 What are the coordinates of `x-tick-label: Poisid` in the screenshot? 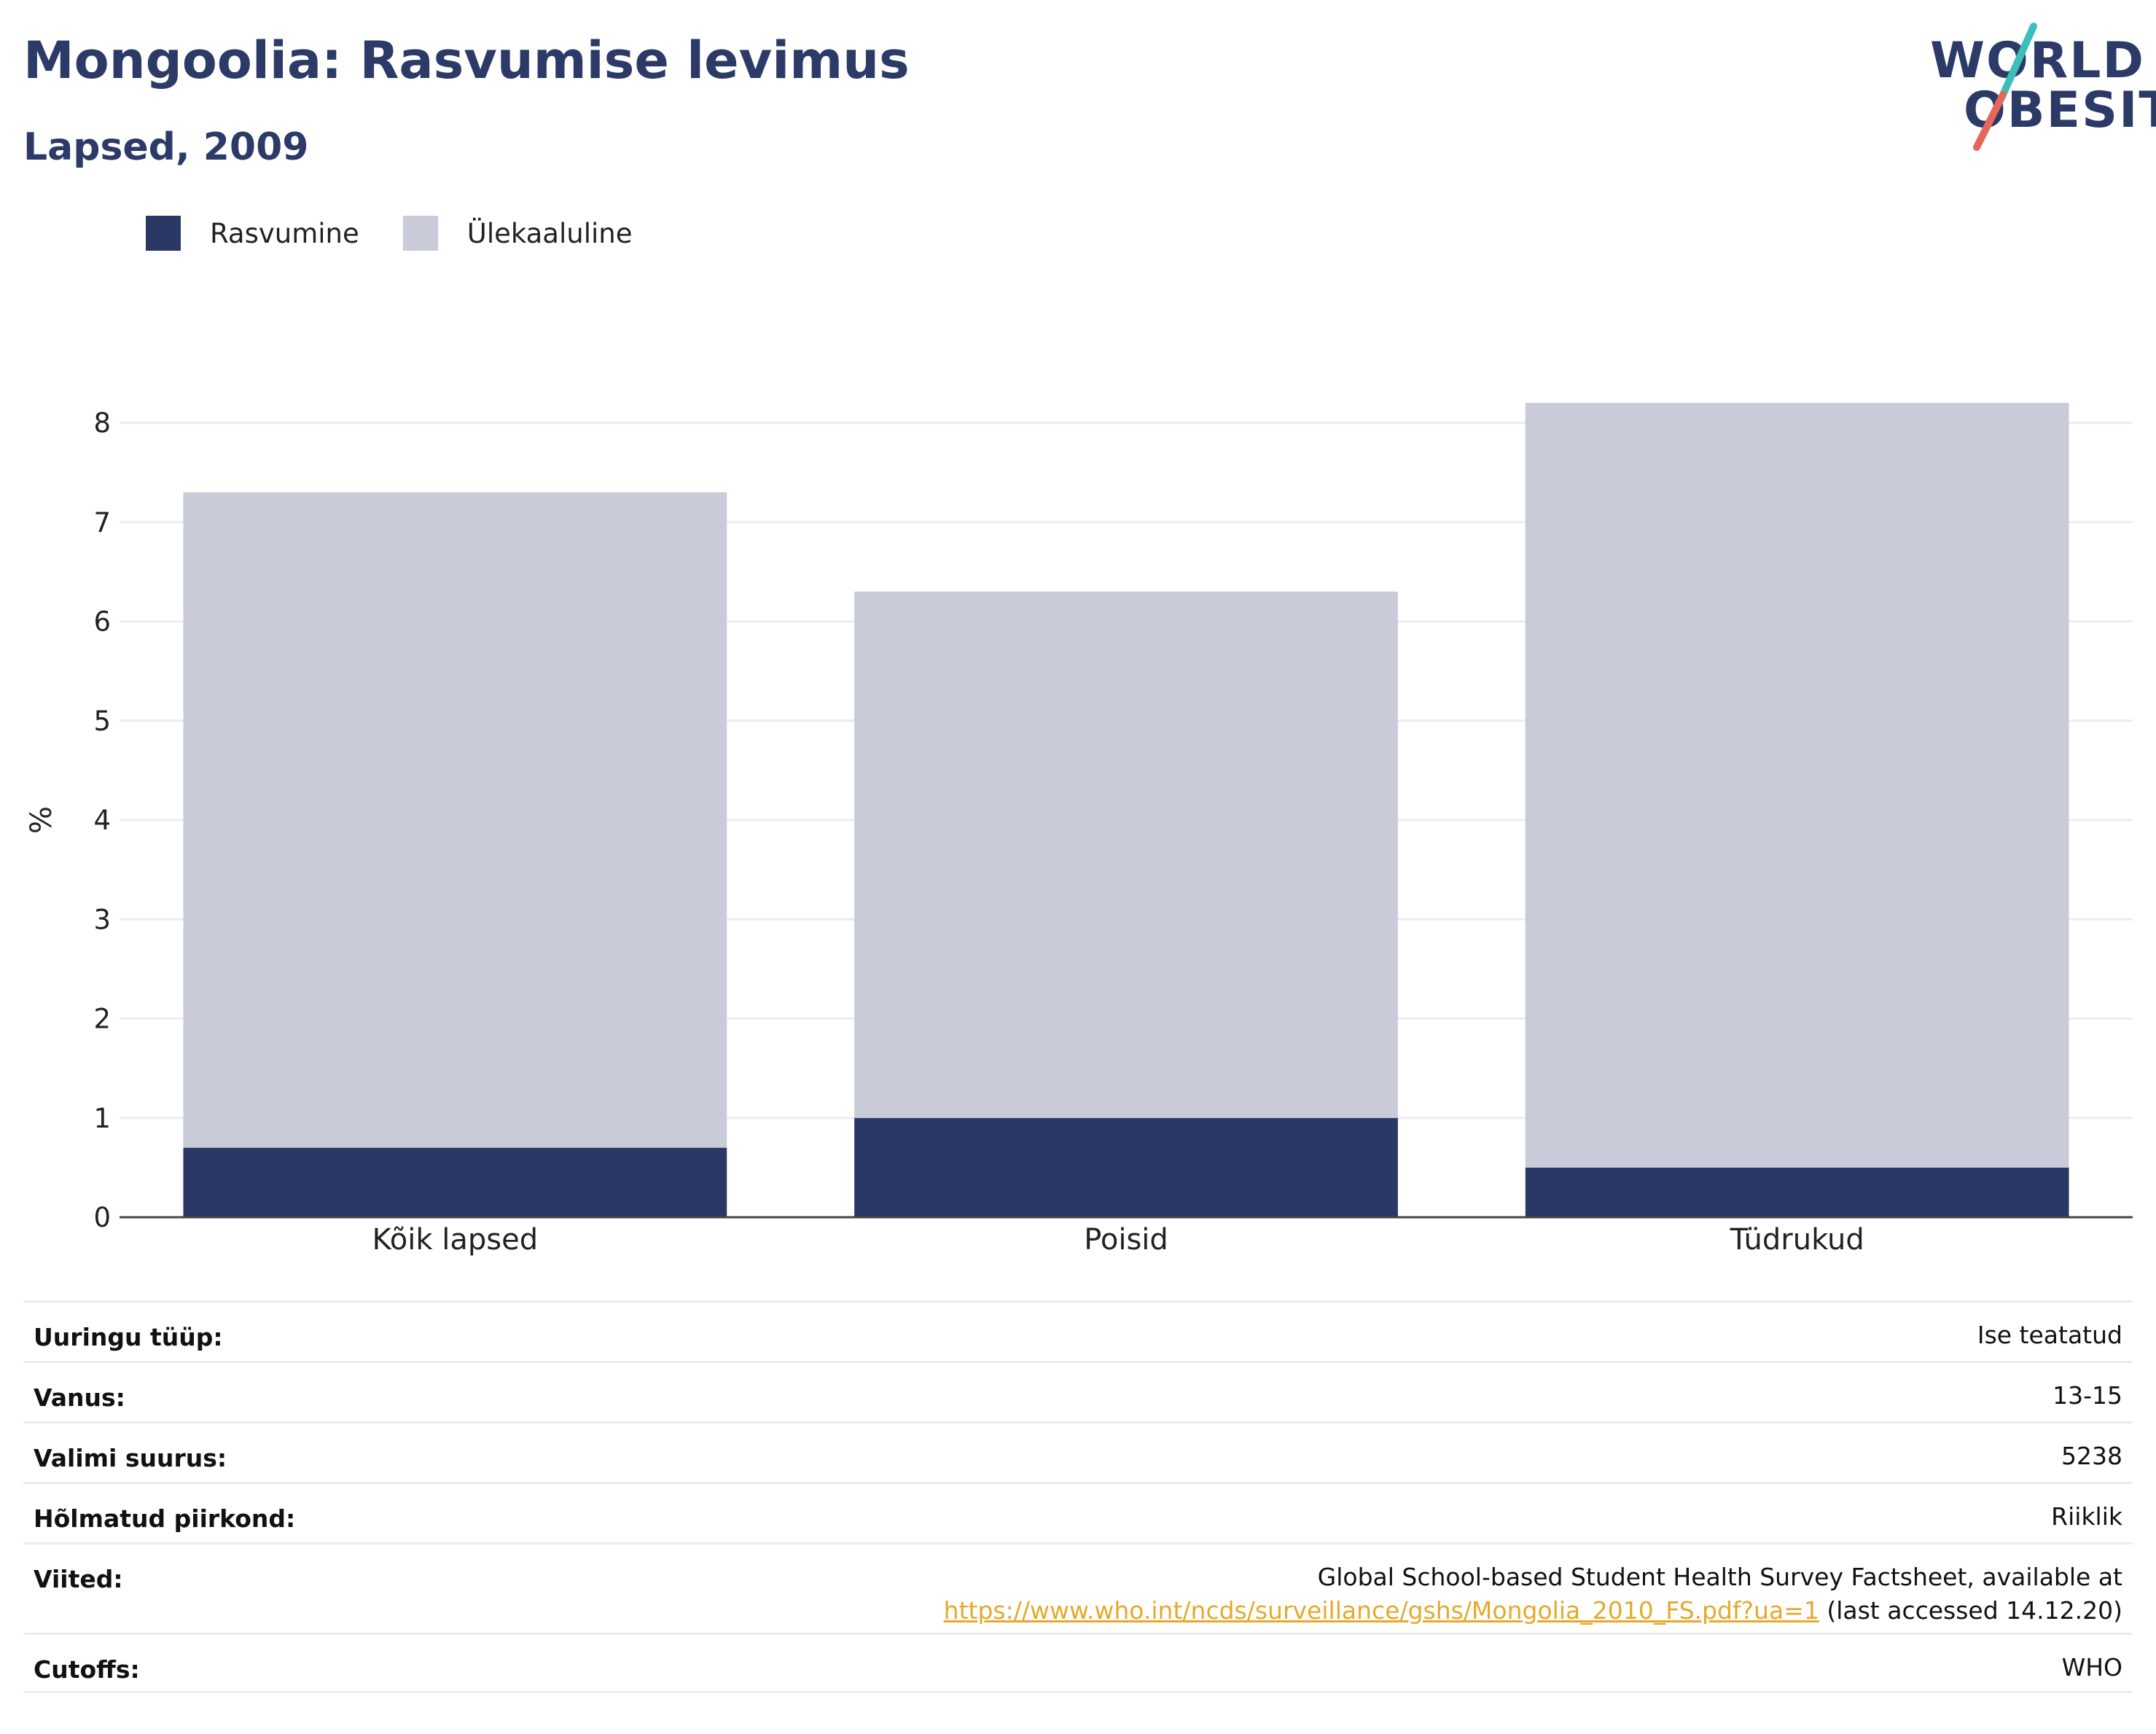 It's located at (1126, 1240).